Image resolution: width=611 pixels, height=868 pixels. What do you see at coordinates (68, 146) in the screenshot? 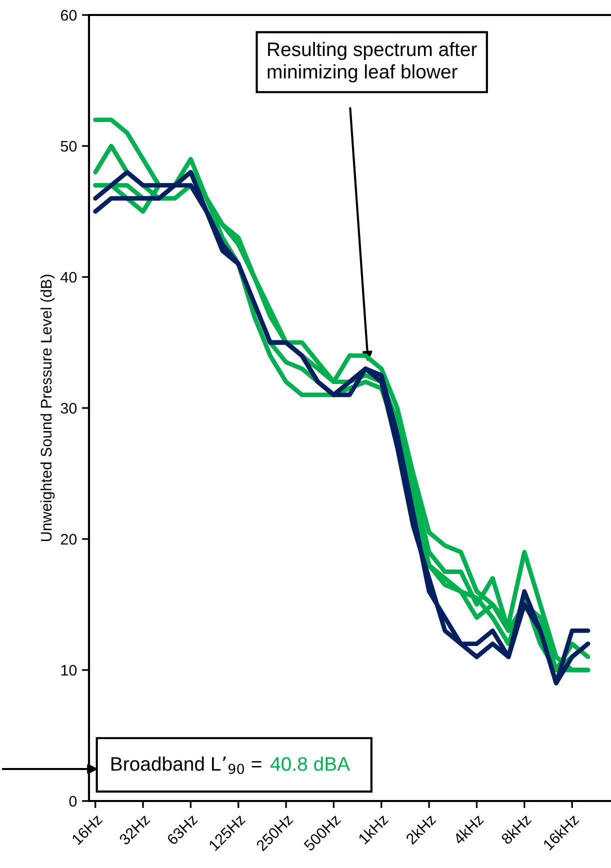
I see `y-tick-label: 50` at bounding box center [68, 146].